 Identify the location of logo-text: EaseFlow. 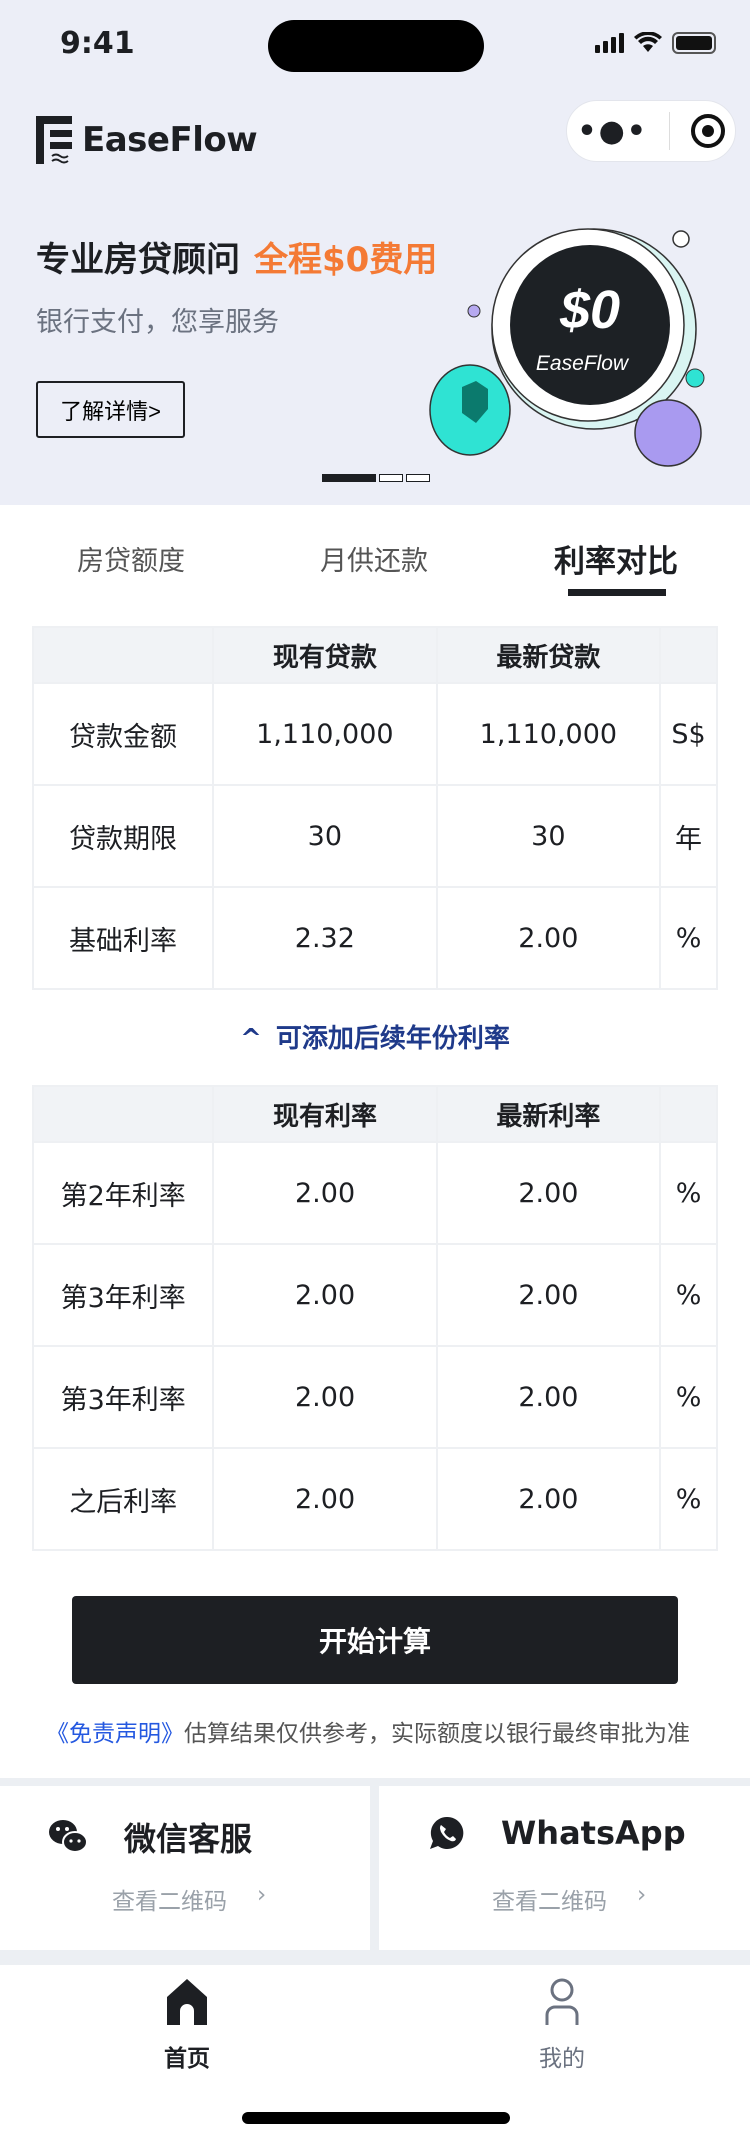
(170, 140).